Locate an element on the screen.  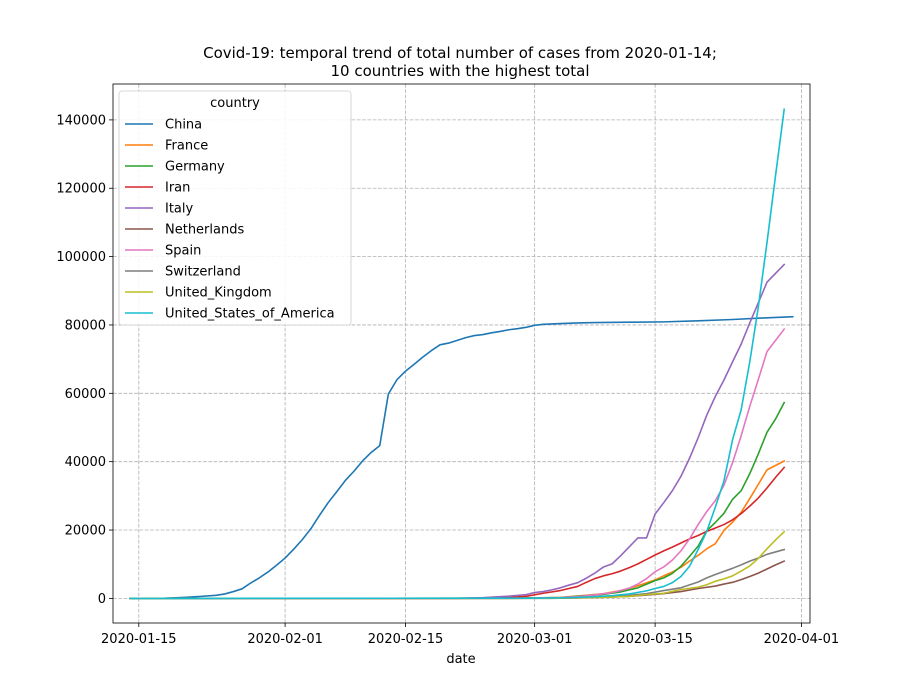
legend-label: Italy is located at coordinates (179, 209).